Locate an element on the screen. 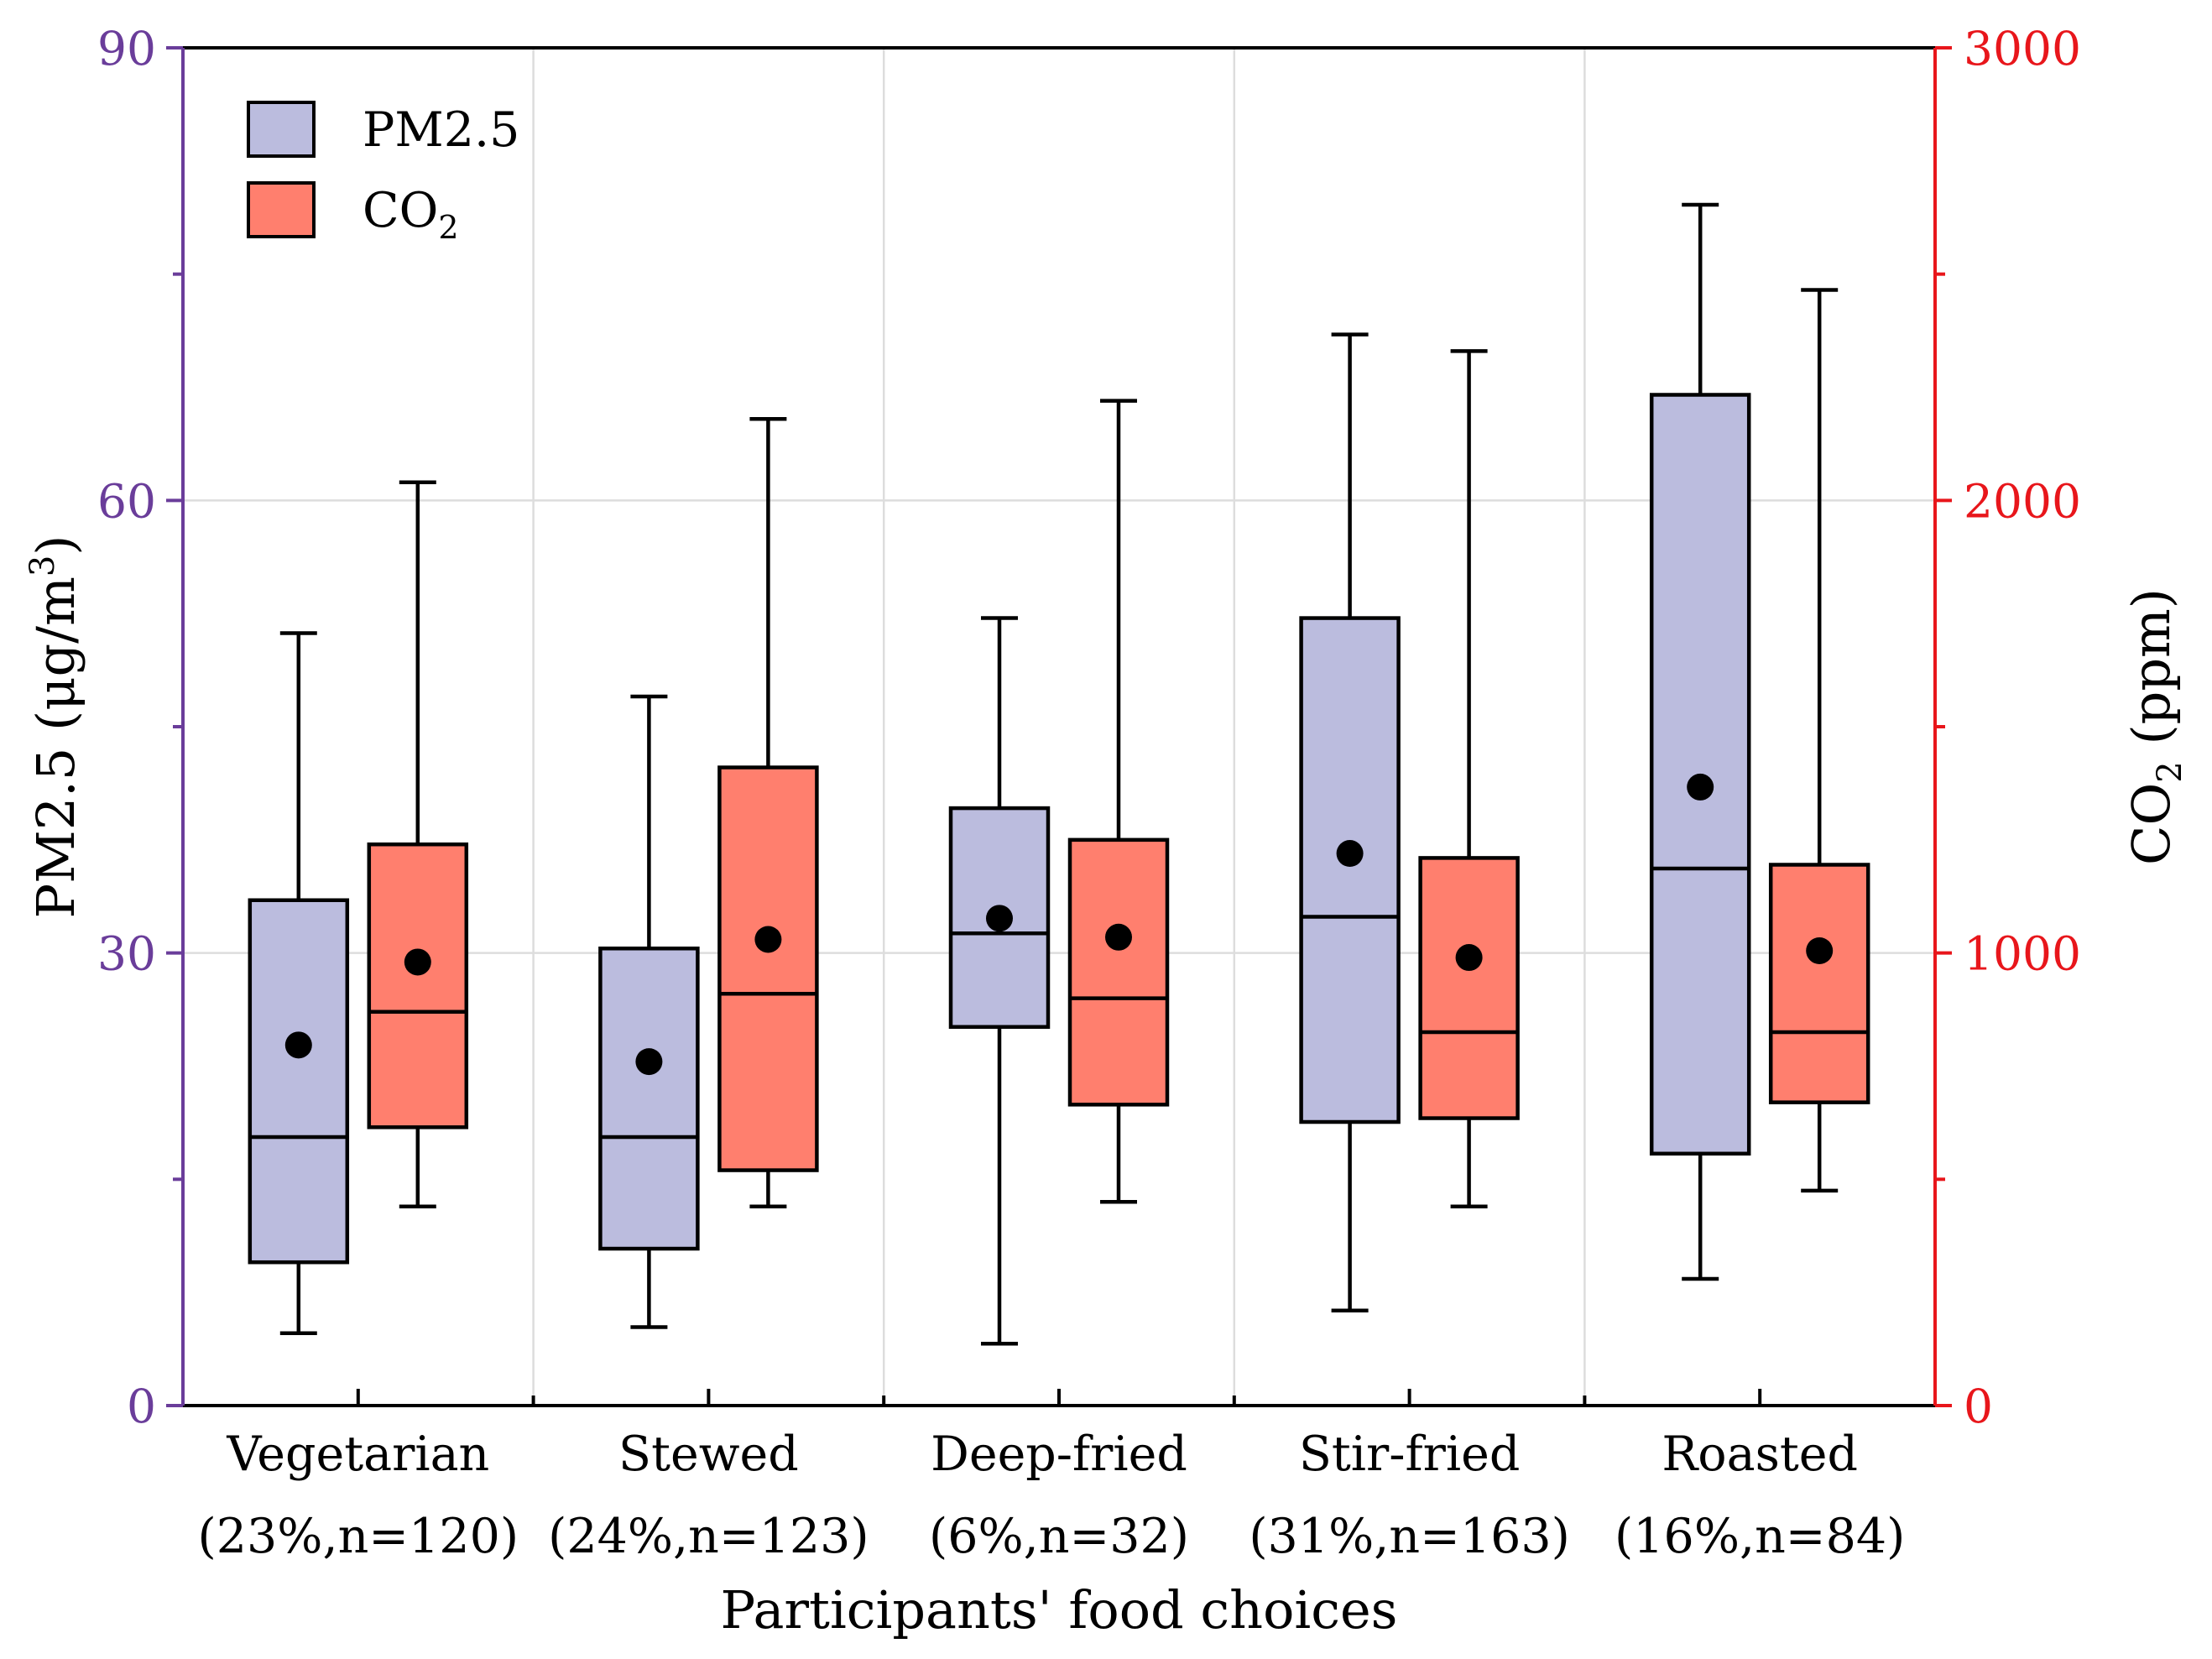 The width and height of the screenshot is (2212, 1659). x-category-detail: (16%,n=84) is located at coordinates (1760, 1536).